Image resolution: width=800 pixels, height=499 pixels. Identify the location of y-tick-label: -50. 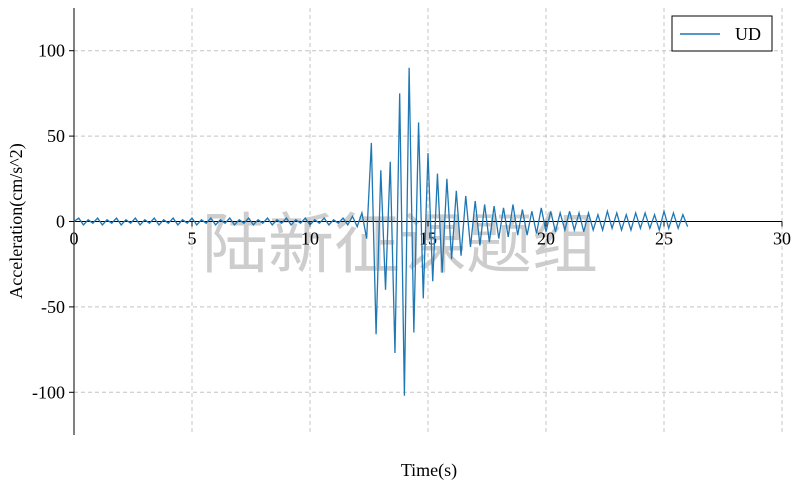
(53, 307).